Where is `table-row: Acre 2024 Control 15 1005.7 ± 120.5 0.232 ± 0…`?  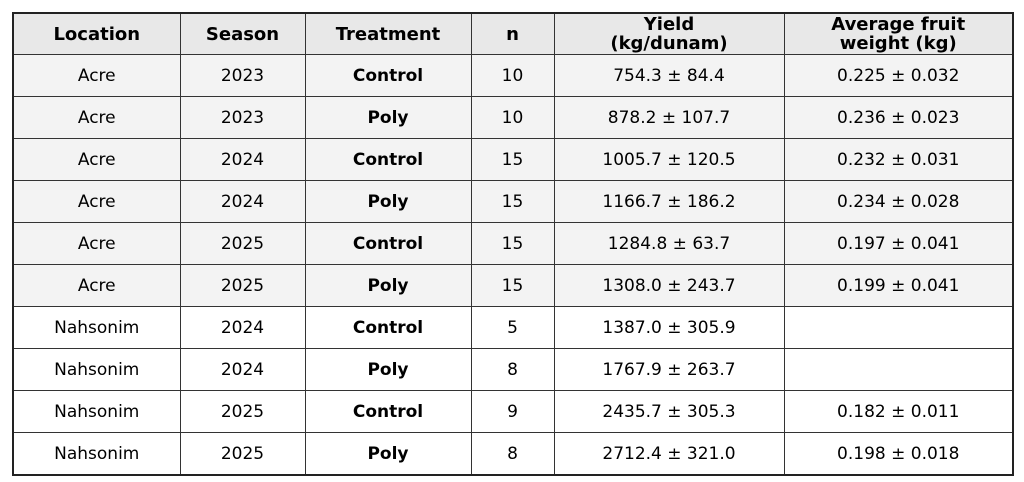
table-row: Acre 2024 Control 15 1005.7 ± 120.5 0.232 ± 0… is located at coordinates (513, 159).